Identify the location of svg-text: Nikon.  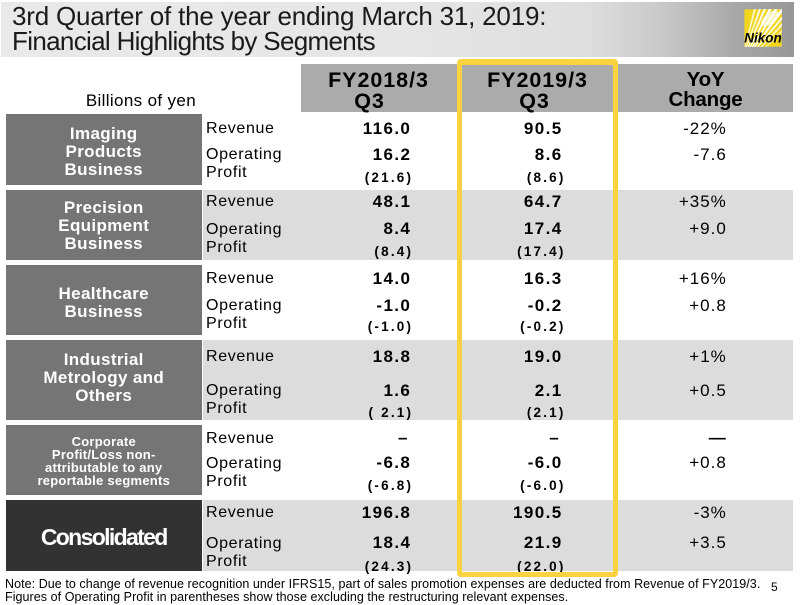
(763, 38).